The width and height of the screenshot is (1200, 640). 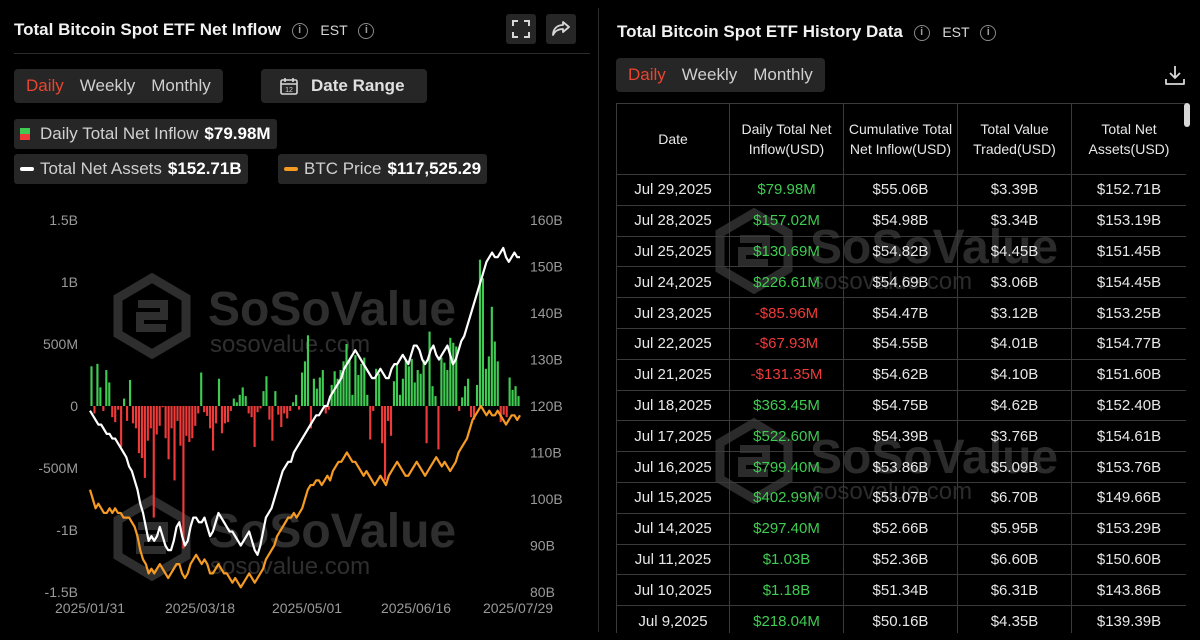 What do you see at coordinates (901, 220) in the screenshot?
I see `table-row: Jul 28,2025 $157.02M $54.98B $3.34B $153.19B` at bounding box center [901, 220].